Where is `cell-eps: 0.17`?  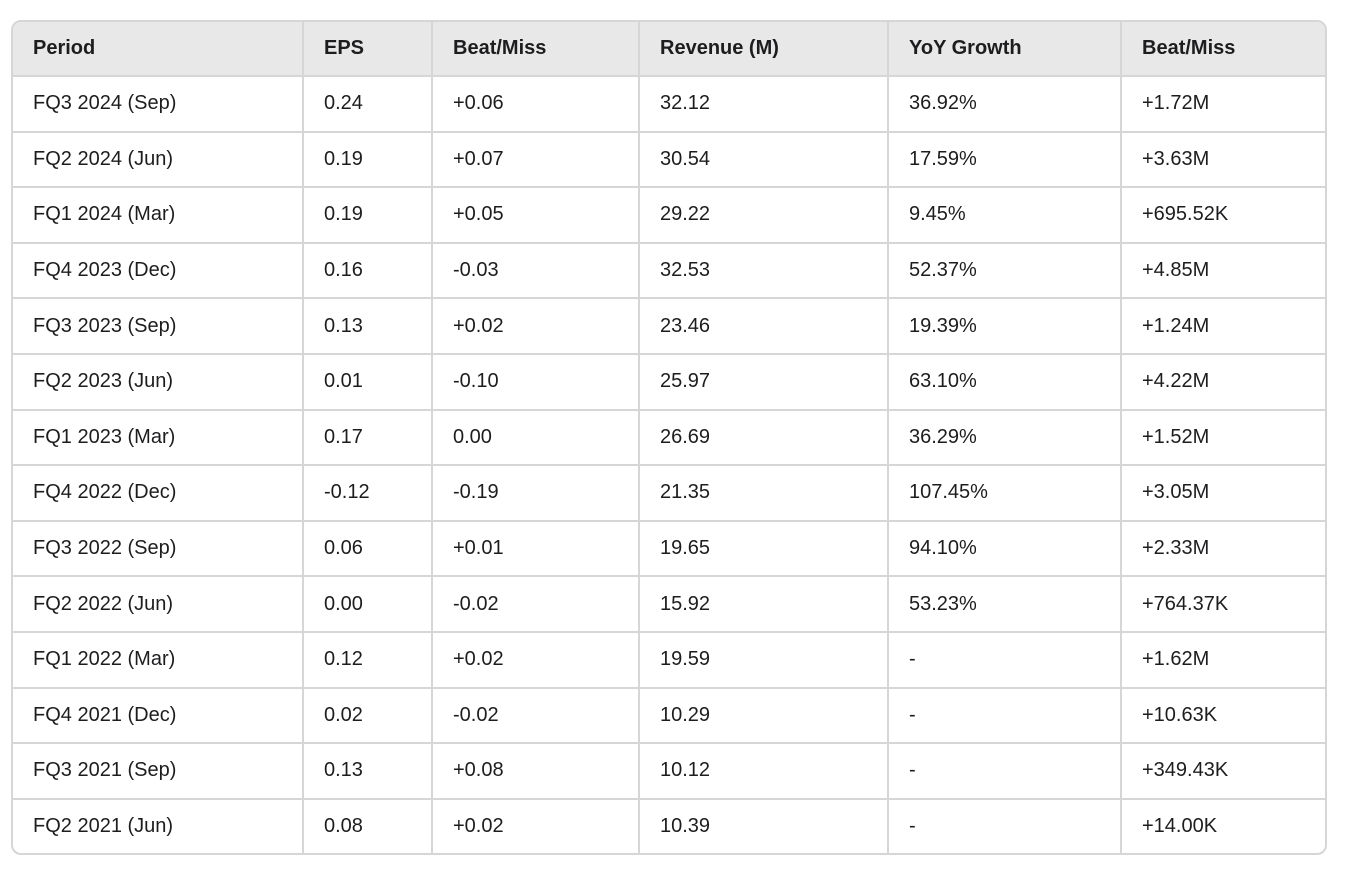
cell-eps: 0.17 is located at coordinates (368, 438).